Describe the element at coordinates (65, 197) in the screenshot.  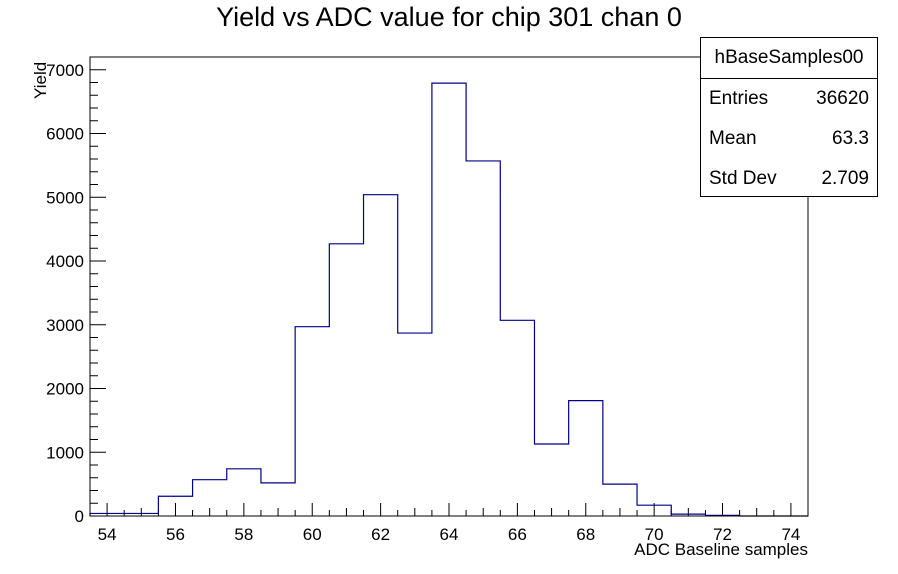
I see `y-tick-label: 5000` at that location.